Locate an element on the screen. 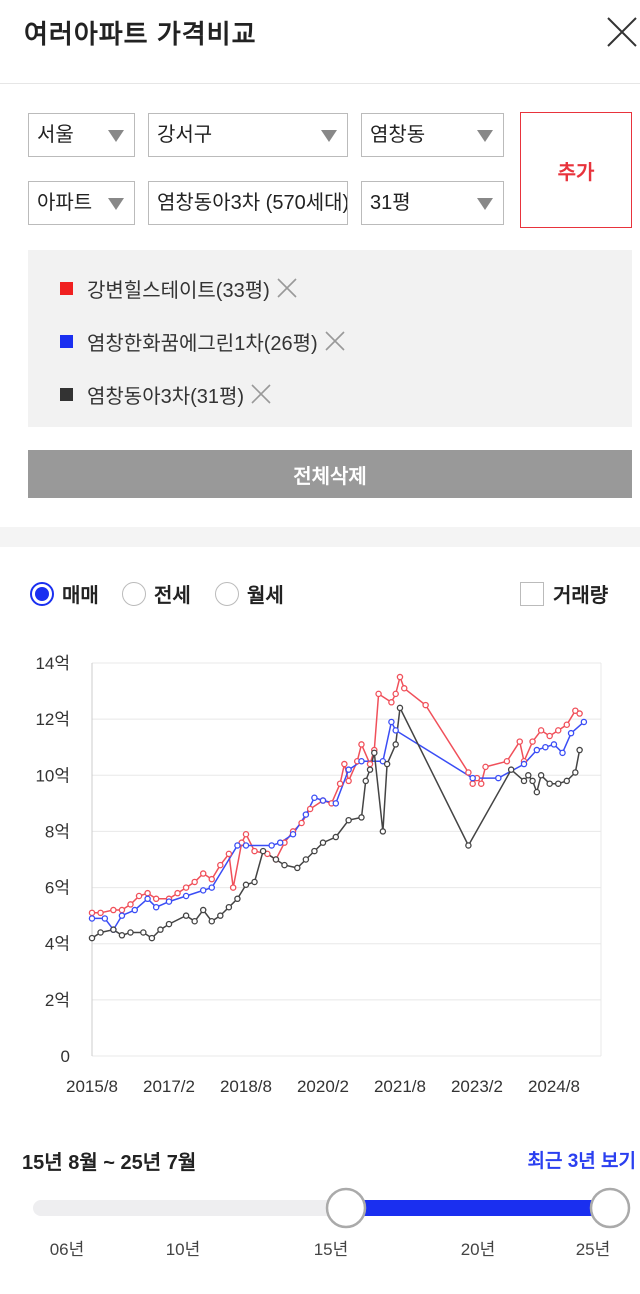 The image size is (640, 1294). dropdown-arrow is located at coordinates (116, 136).